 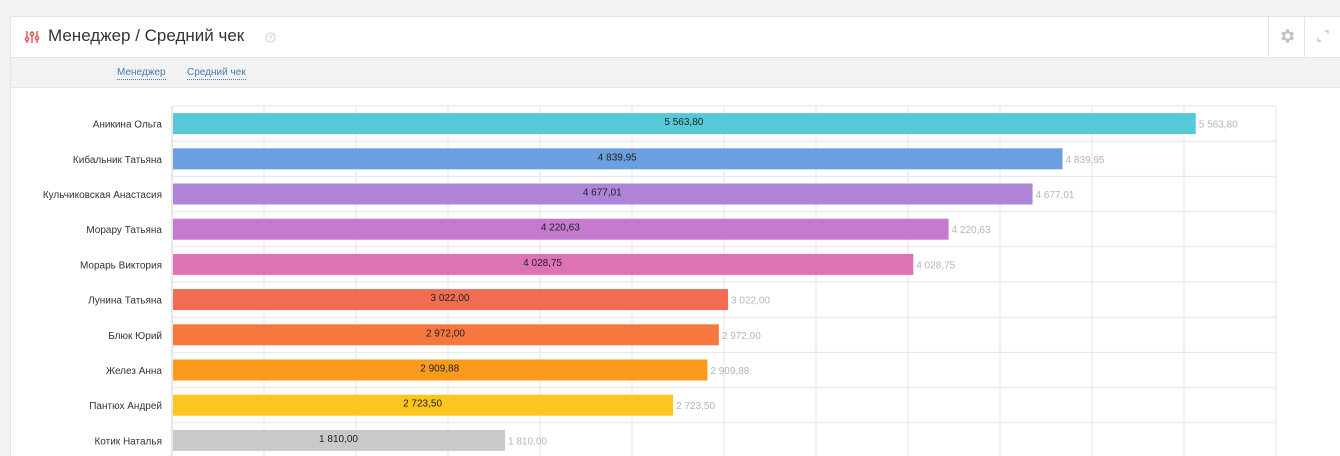 I want to click on bar-value-label: 4 677,01, so click(x=602, y=193).